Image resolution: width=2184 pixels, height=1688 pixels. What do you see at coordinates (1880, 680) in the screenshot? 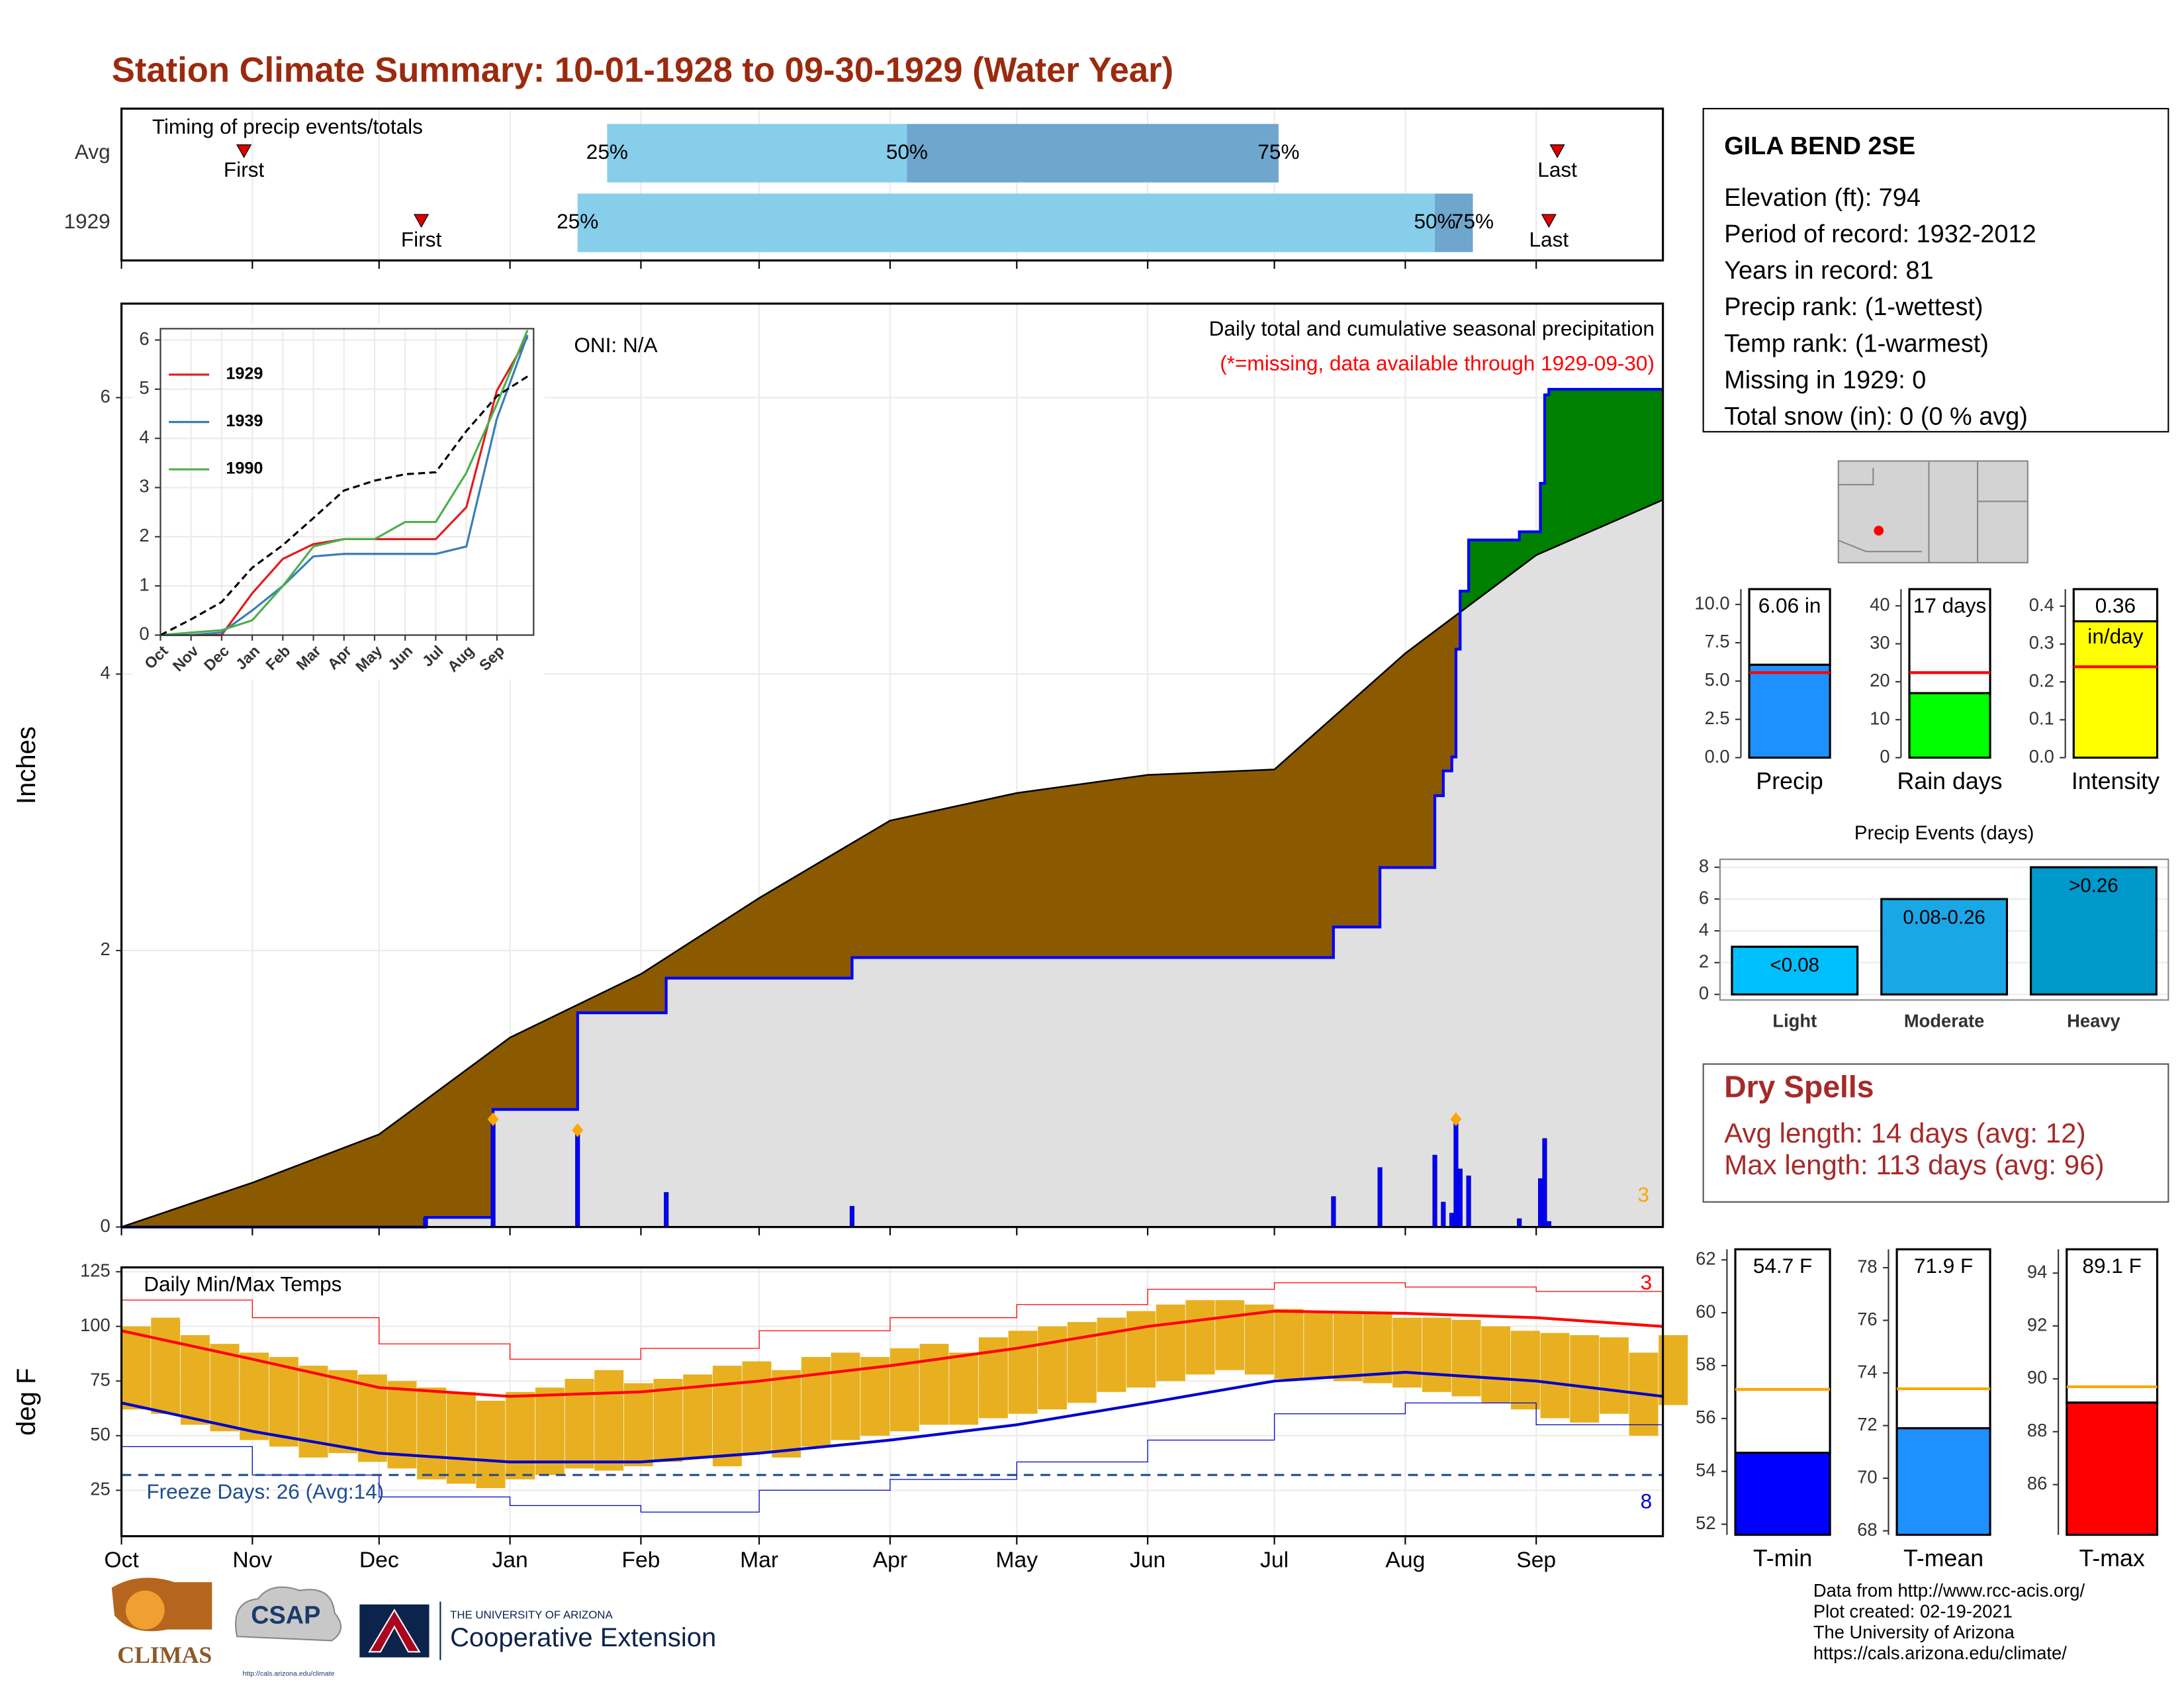
I see `y-tick-label: 20` at bounding box center [1880, 680].